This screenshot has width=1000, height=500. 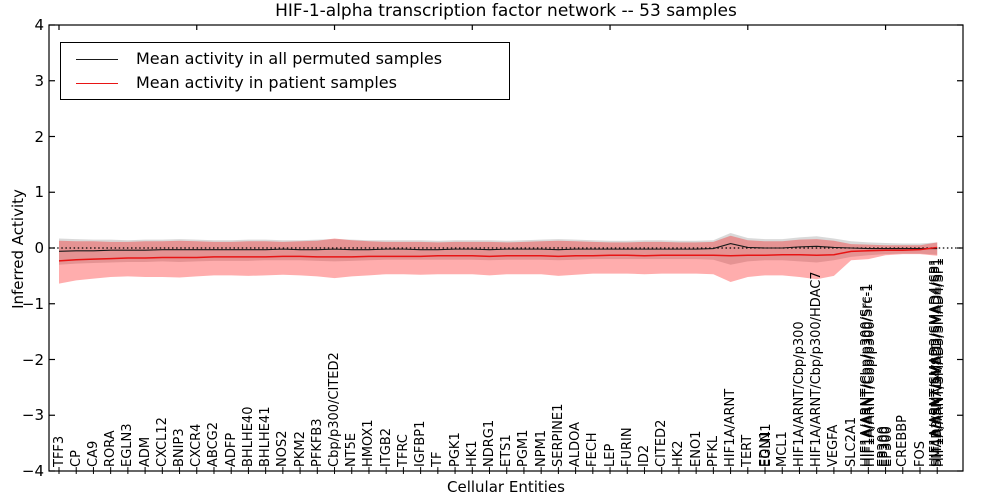 What do you see at coordinates (576, 444) in the screenshot?
I see `x-tick-label: ALDOA` at bounding box center [576, 444].